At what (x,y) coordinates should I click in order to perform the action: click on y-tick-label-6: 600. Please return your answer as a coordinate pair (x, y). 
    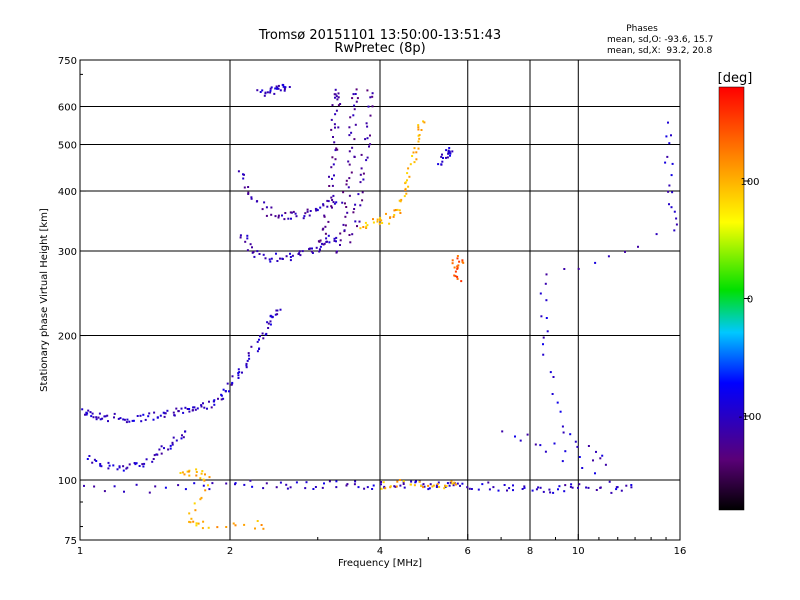
    Looking at the image, I should click on (67, 108).